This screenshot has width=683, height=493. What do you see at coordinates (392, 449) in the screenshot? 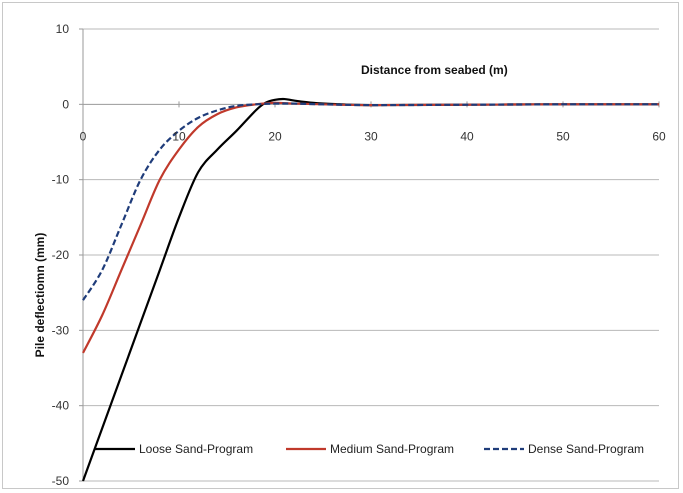
I see `legend-label-2: Medium Sand-Program` at bounding box center [392, 449].